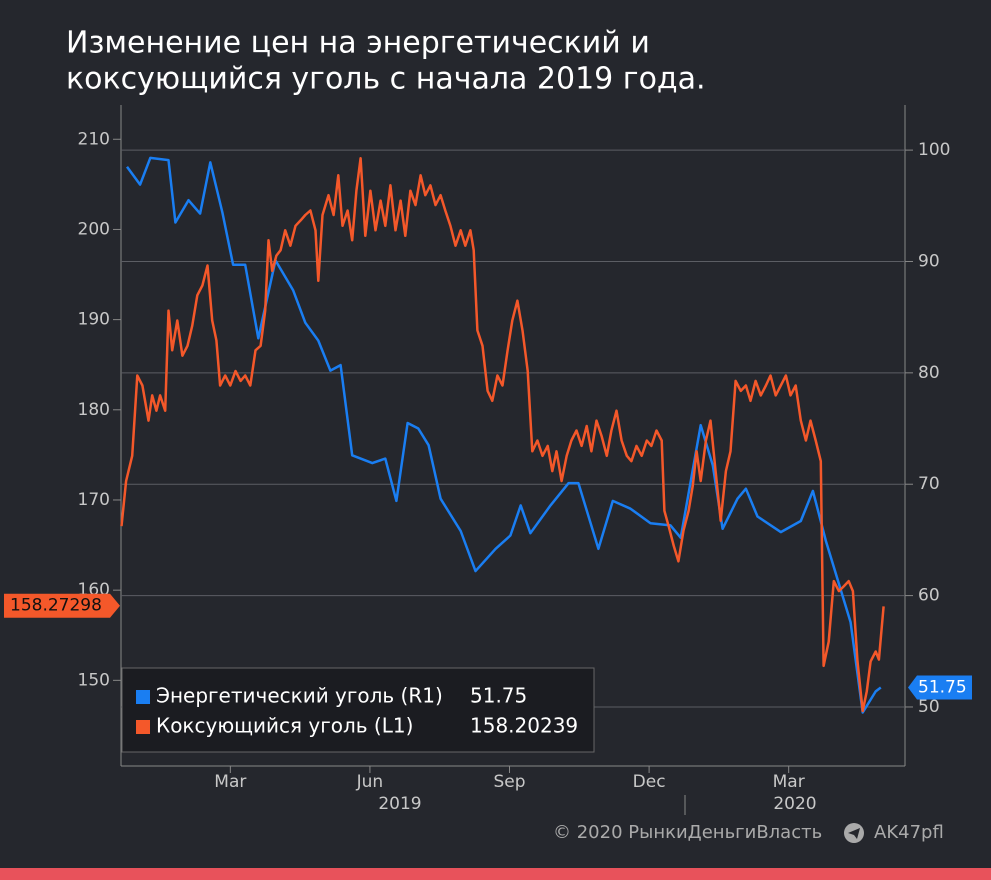 Image resolution: width=991 pixels, height=880 pixels. I want to click on legend, so click(358, 710).